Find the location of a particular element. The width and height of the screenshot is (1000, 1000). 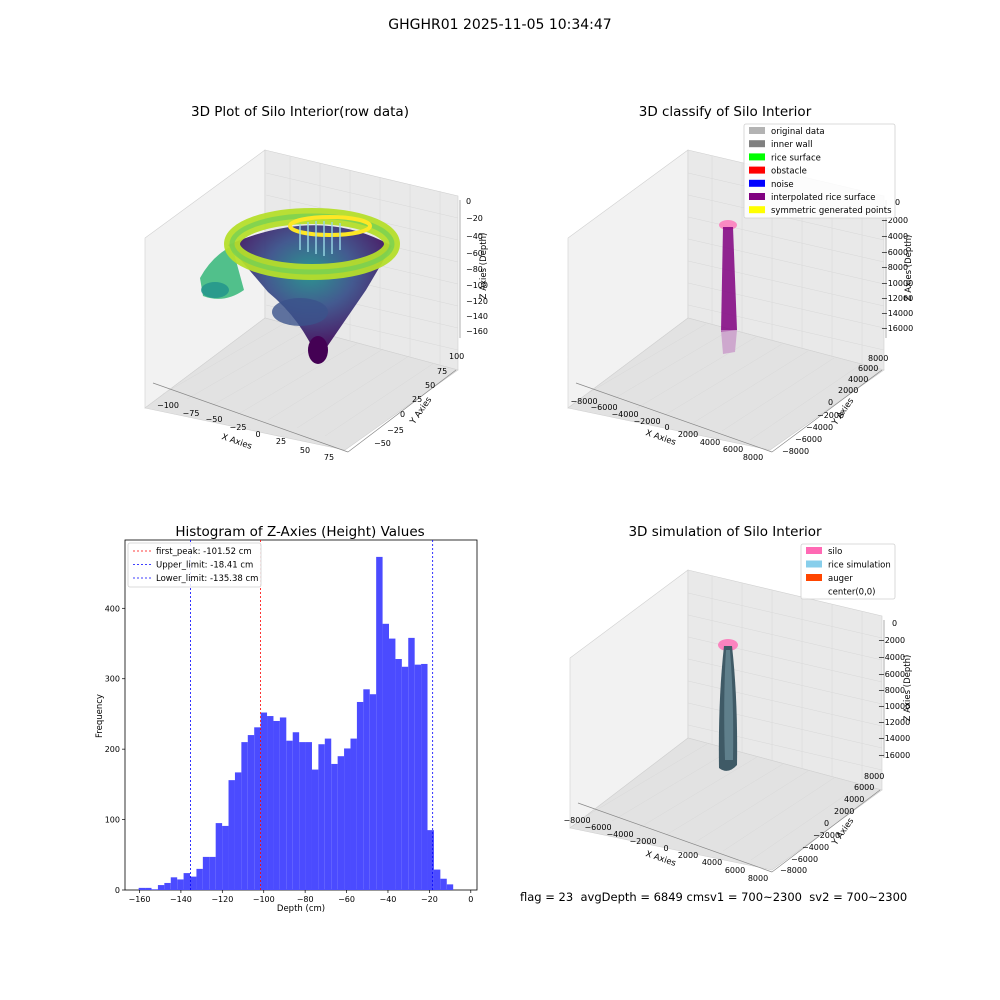

plot2-ztick: 0 is located at coordinates (897, 202).